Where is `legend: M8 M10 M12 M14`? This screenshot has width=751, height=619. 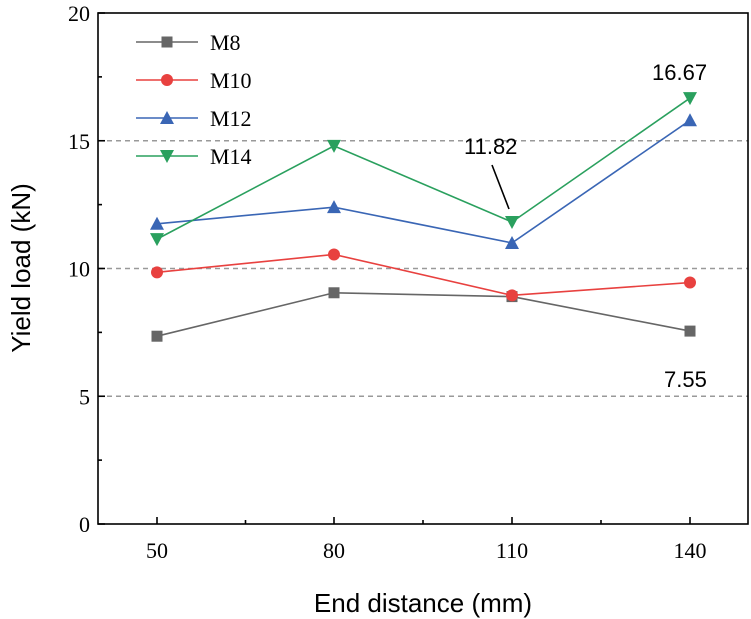
legend: M8 M10 M12 M14 is located at coordinates (194, 99).